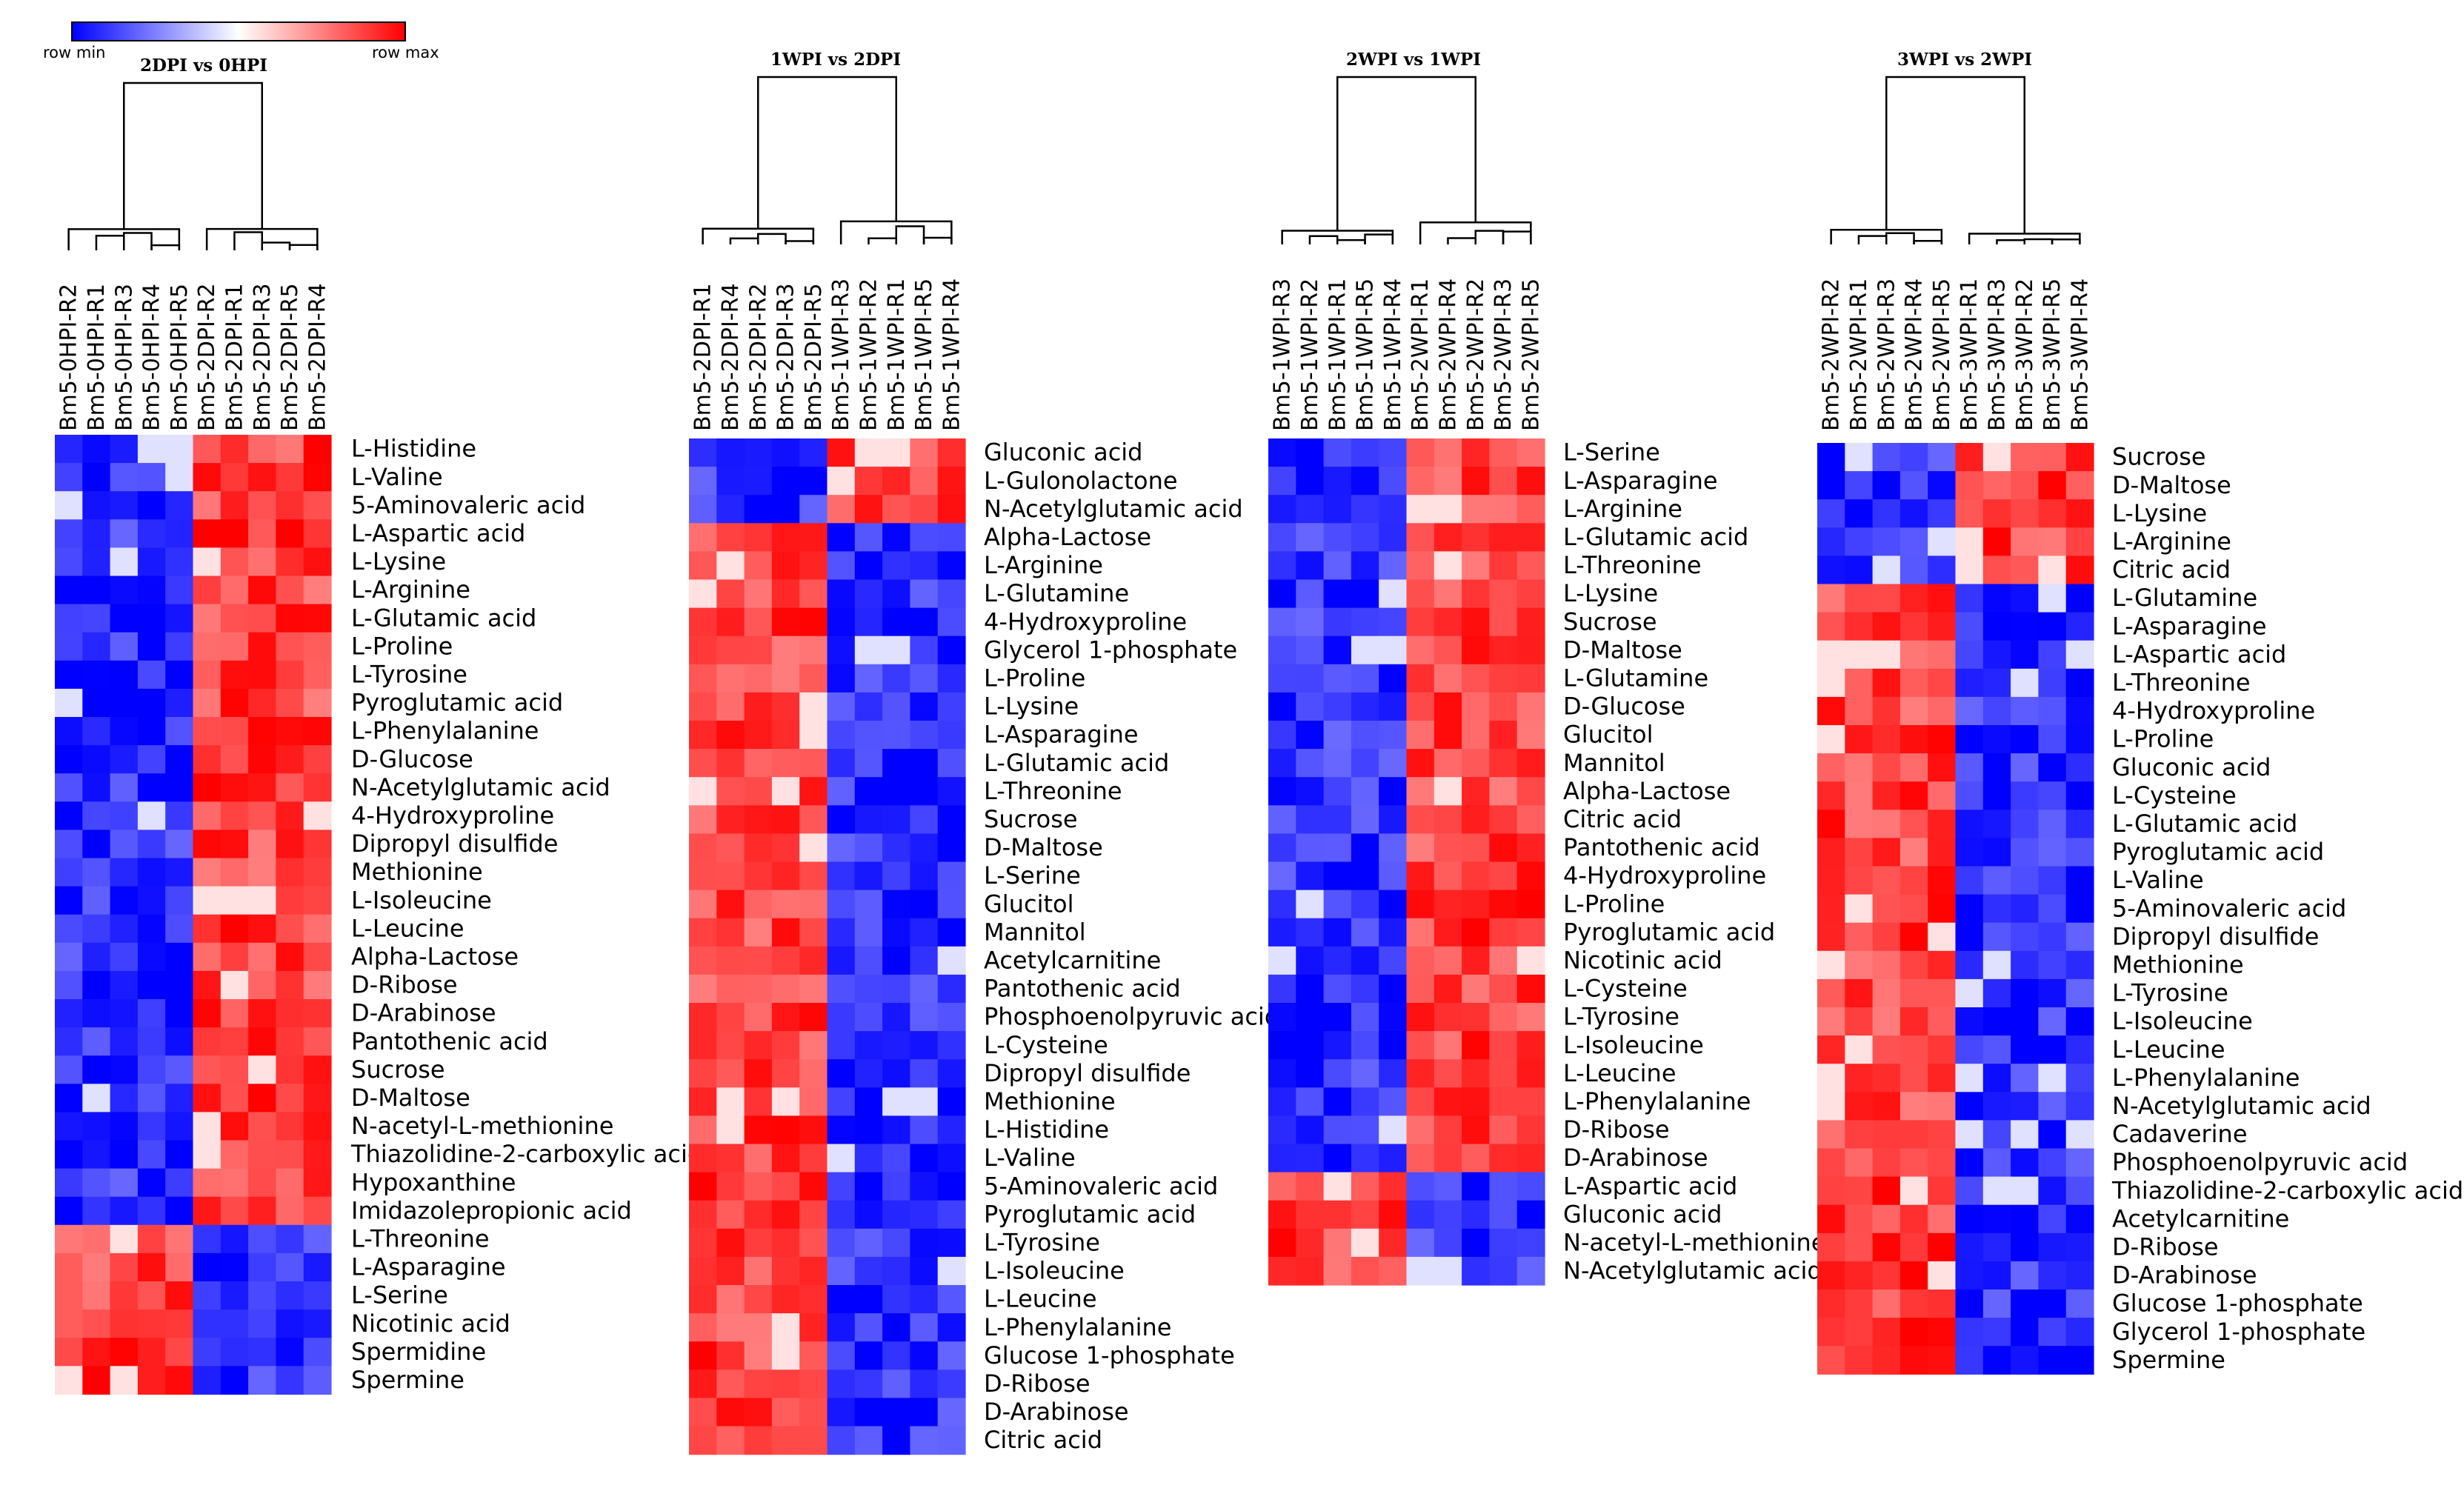 The width and height of the screenshot is (2464, 1488). What do you see at coordinates (2172, 570) in the screenshot?
I see `row-label: Citric acid` at bounding box center [2172, 570].